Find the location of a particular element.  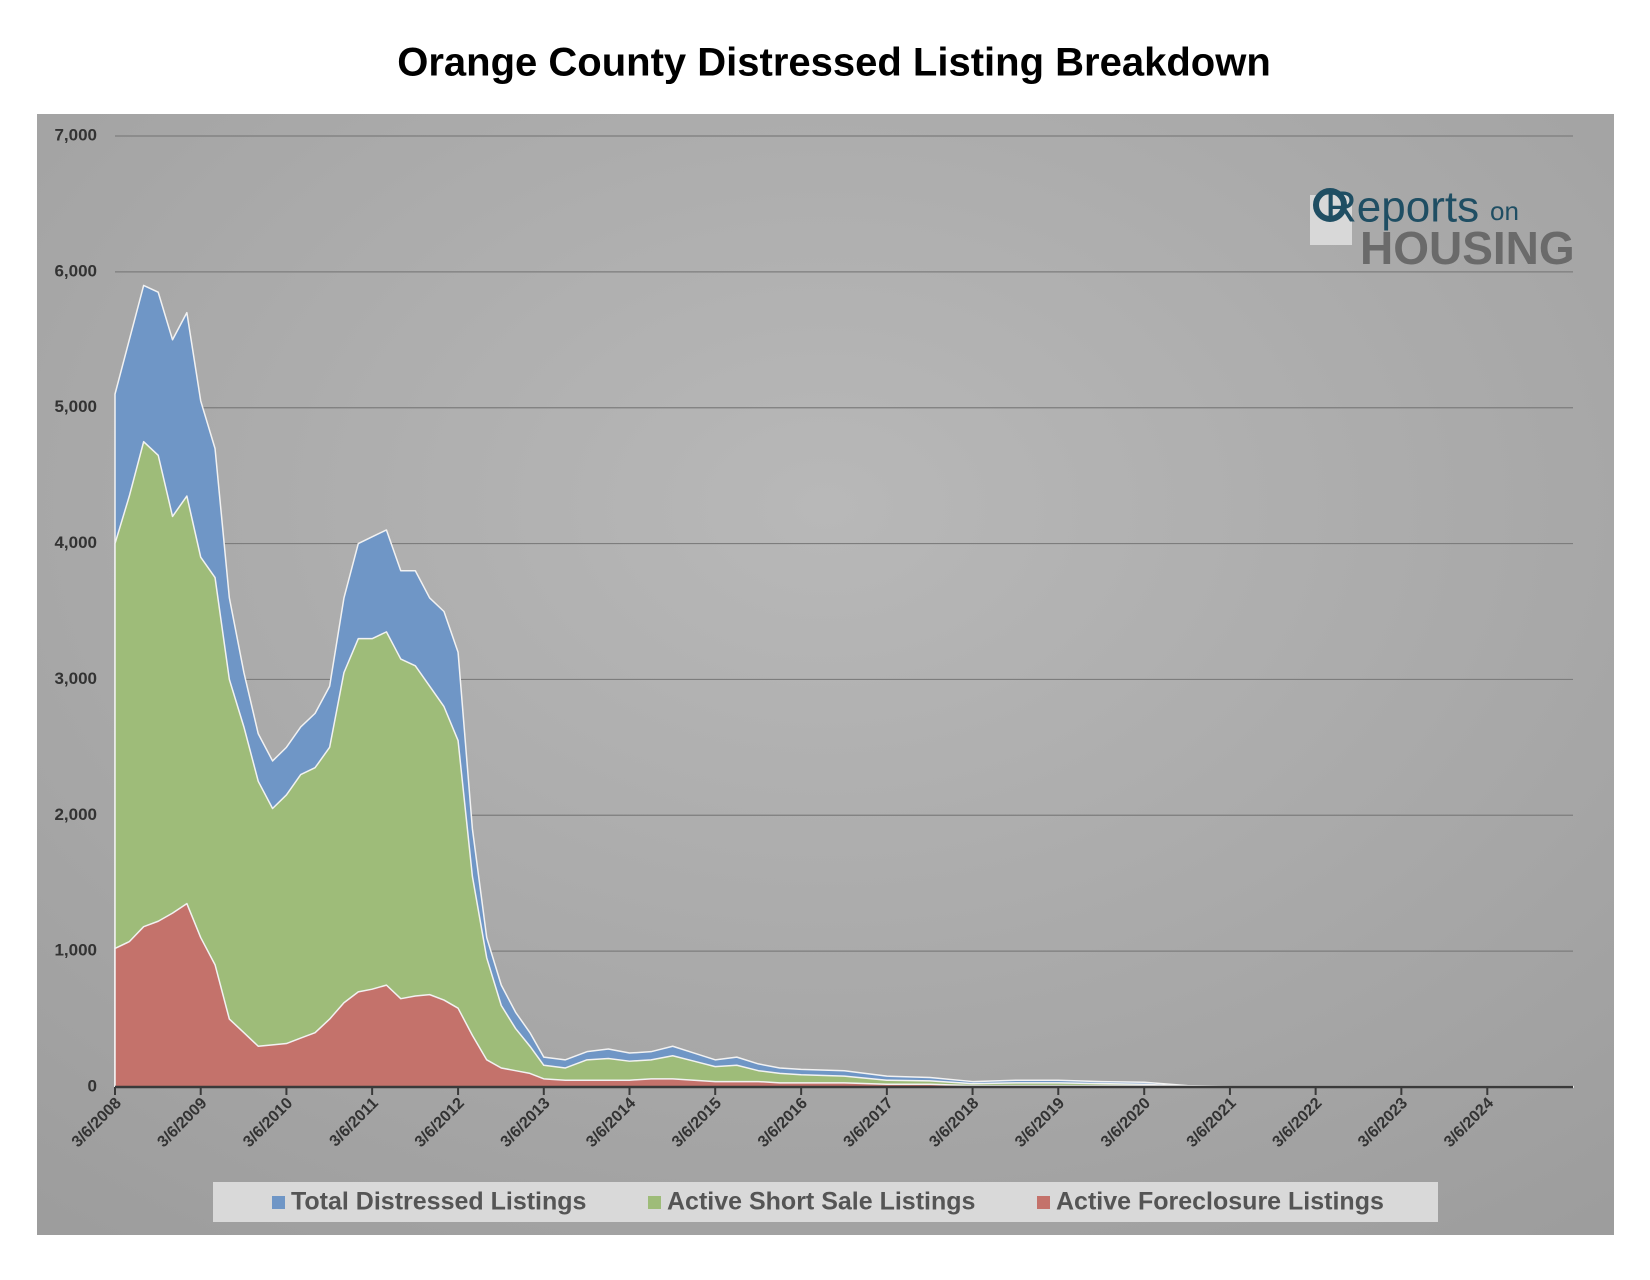

y-tick-label: 2,000 is located at coordinates (75, 814).